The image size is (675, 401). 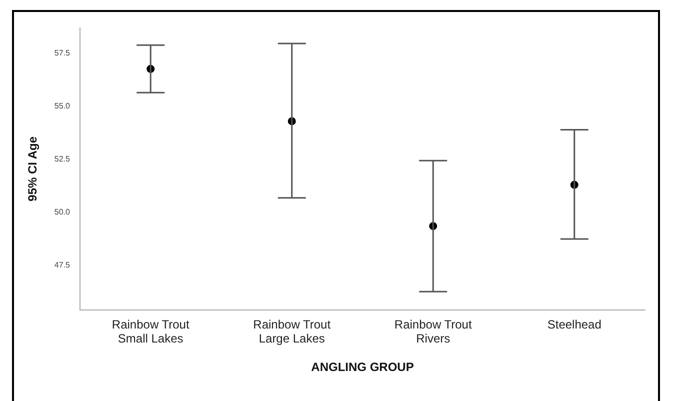 I want to click on x-axis-title: ANGLING GROUP, so click(x=362, y=367).